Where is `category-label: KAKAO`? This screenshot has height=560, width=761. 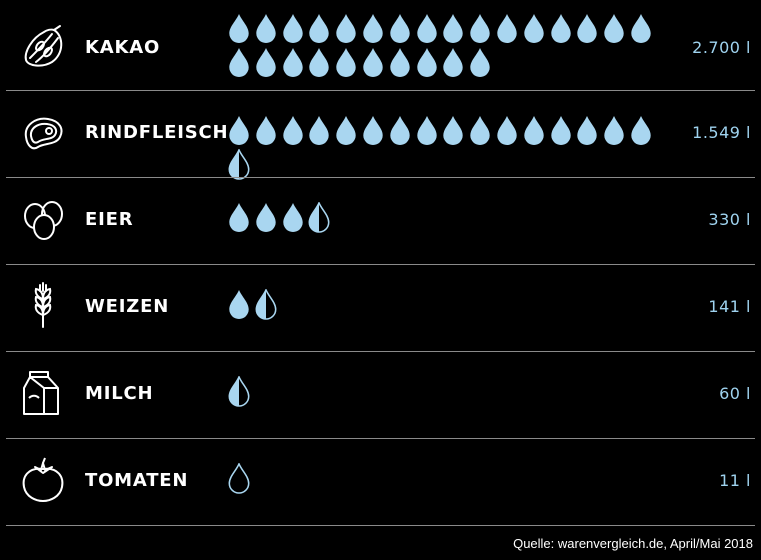
category-label: KAKAO is located at coordinates (123, 47).